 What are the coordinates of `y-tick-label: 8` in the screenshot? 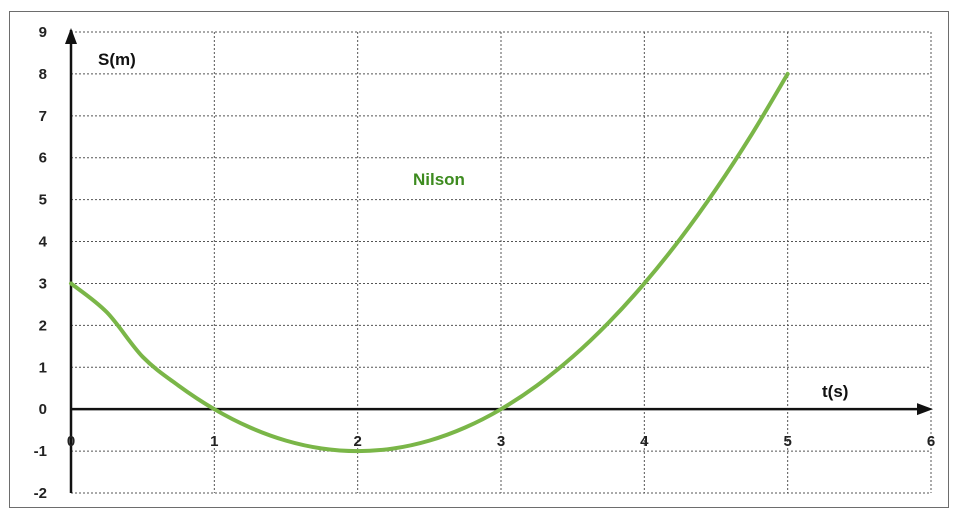 It's located at (43, 74).